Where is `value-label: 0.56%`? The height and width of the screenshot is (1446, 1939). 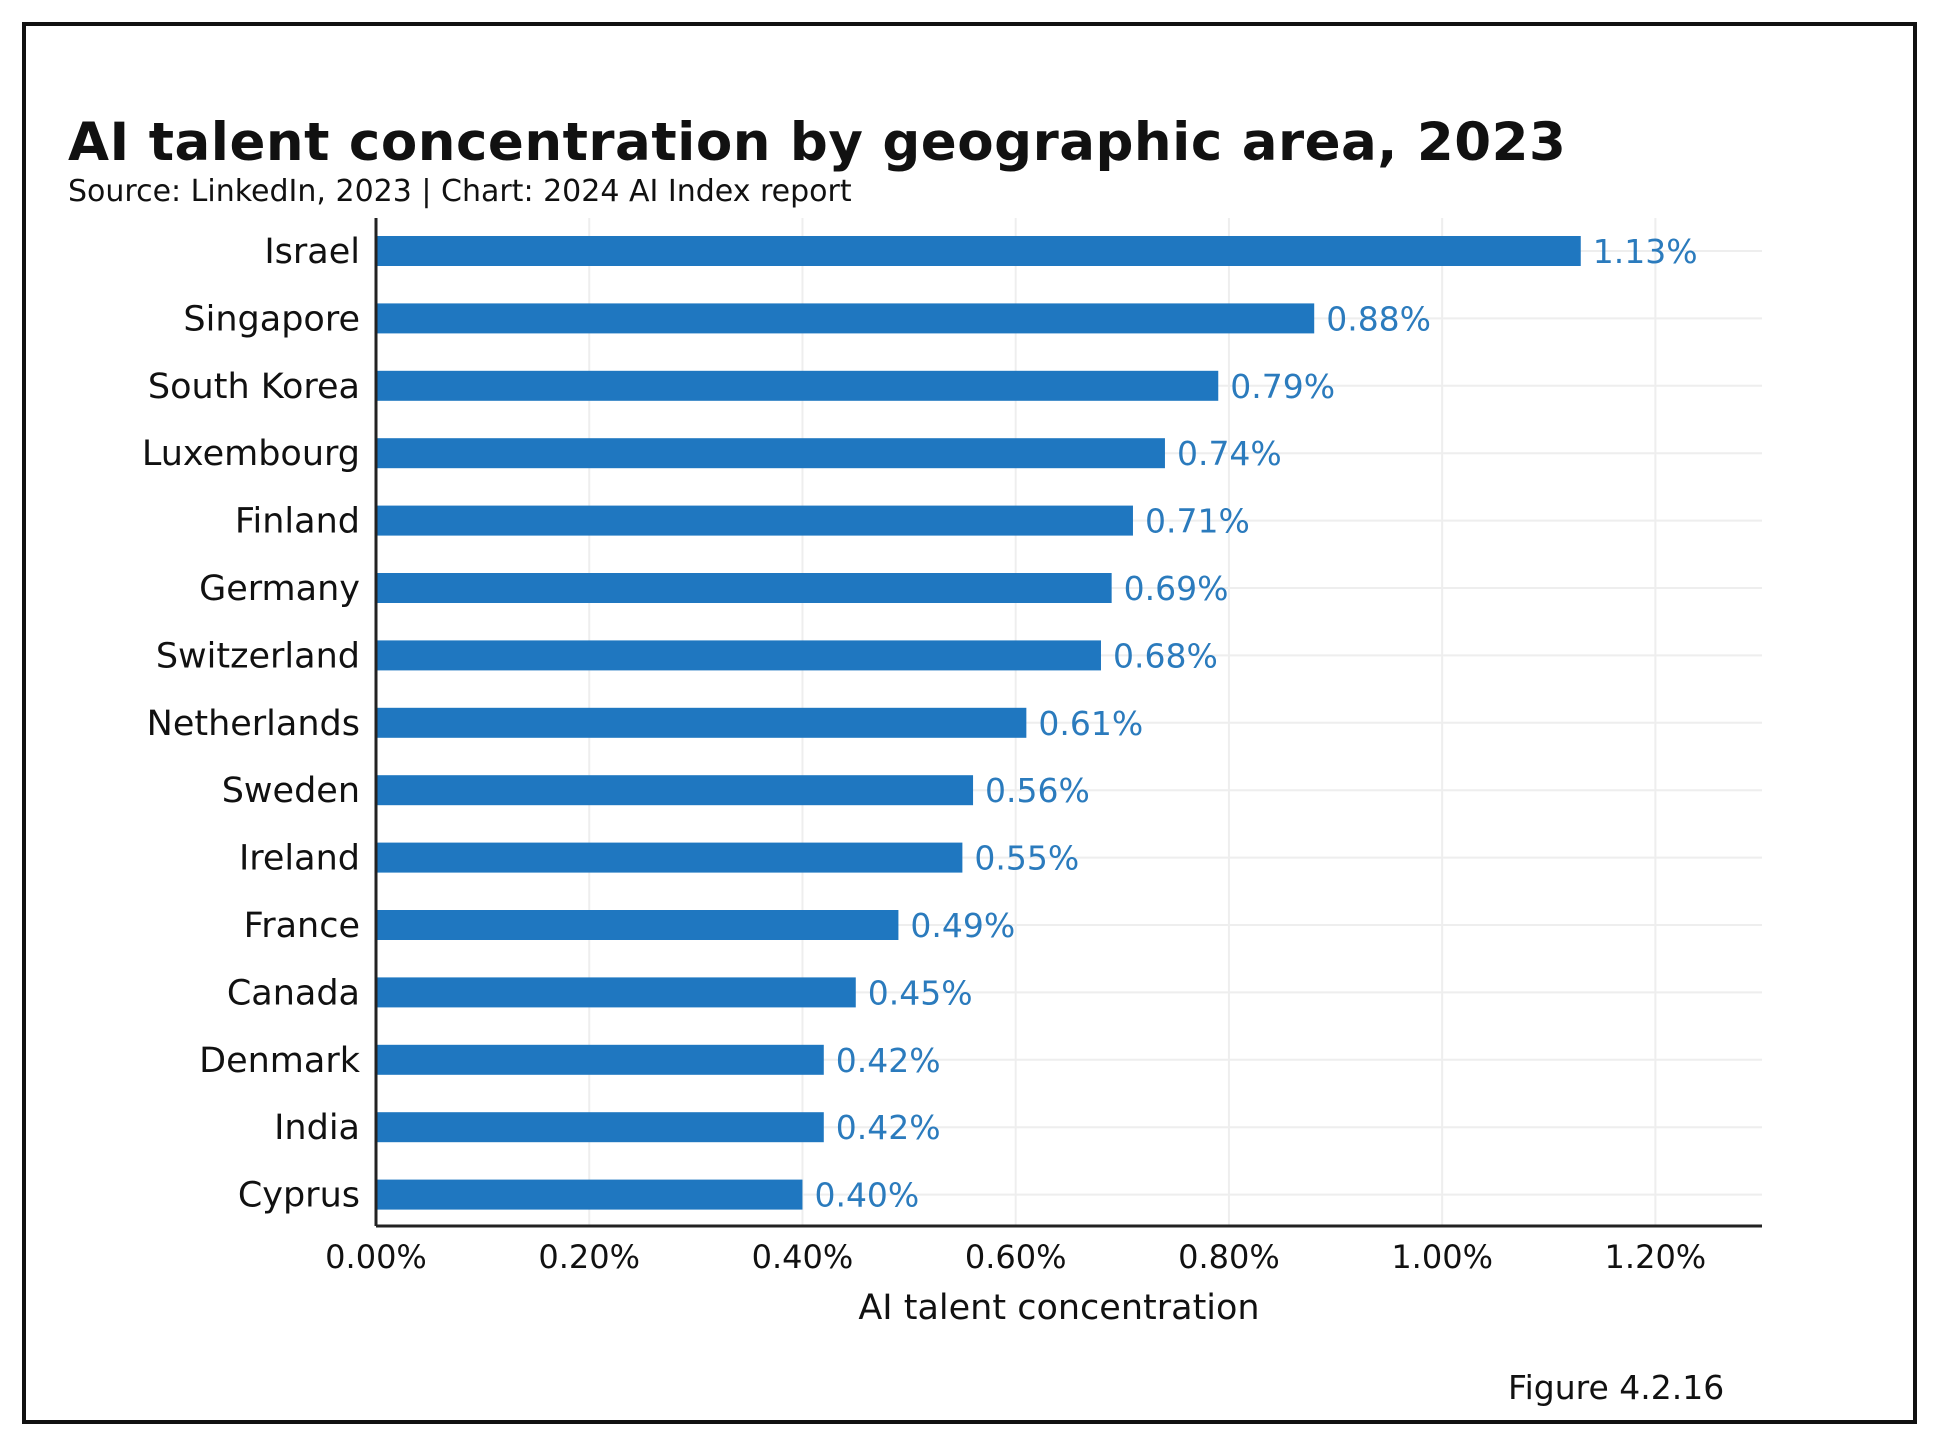
value-label: 0.56% is located at coordinates (1037, 790).